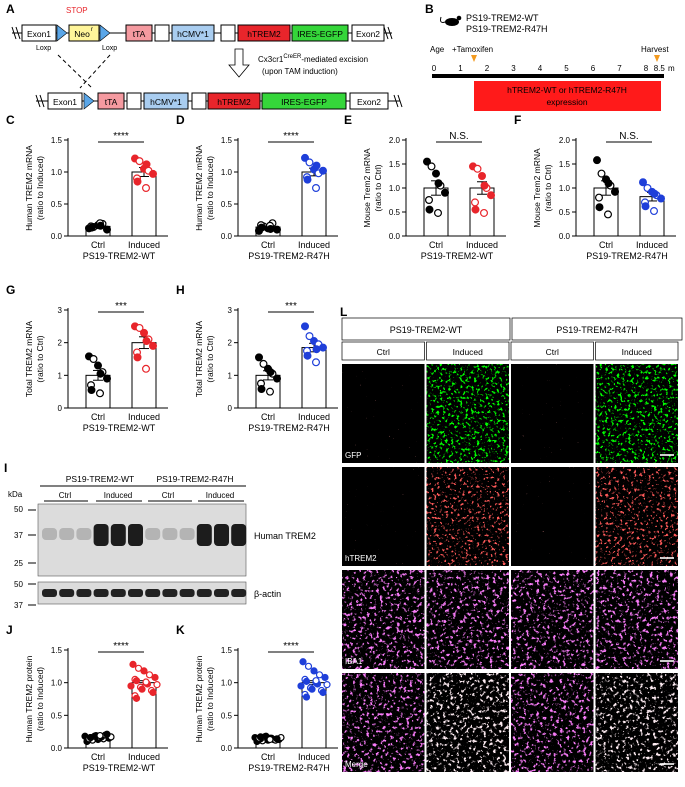 The width and height of the screenshot is (685, 787). What do you see at coordinates (552, 352) in the screenshot?
I see `micro-col-ctrl: Ctrl` at bounding box center [552, 352].